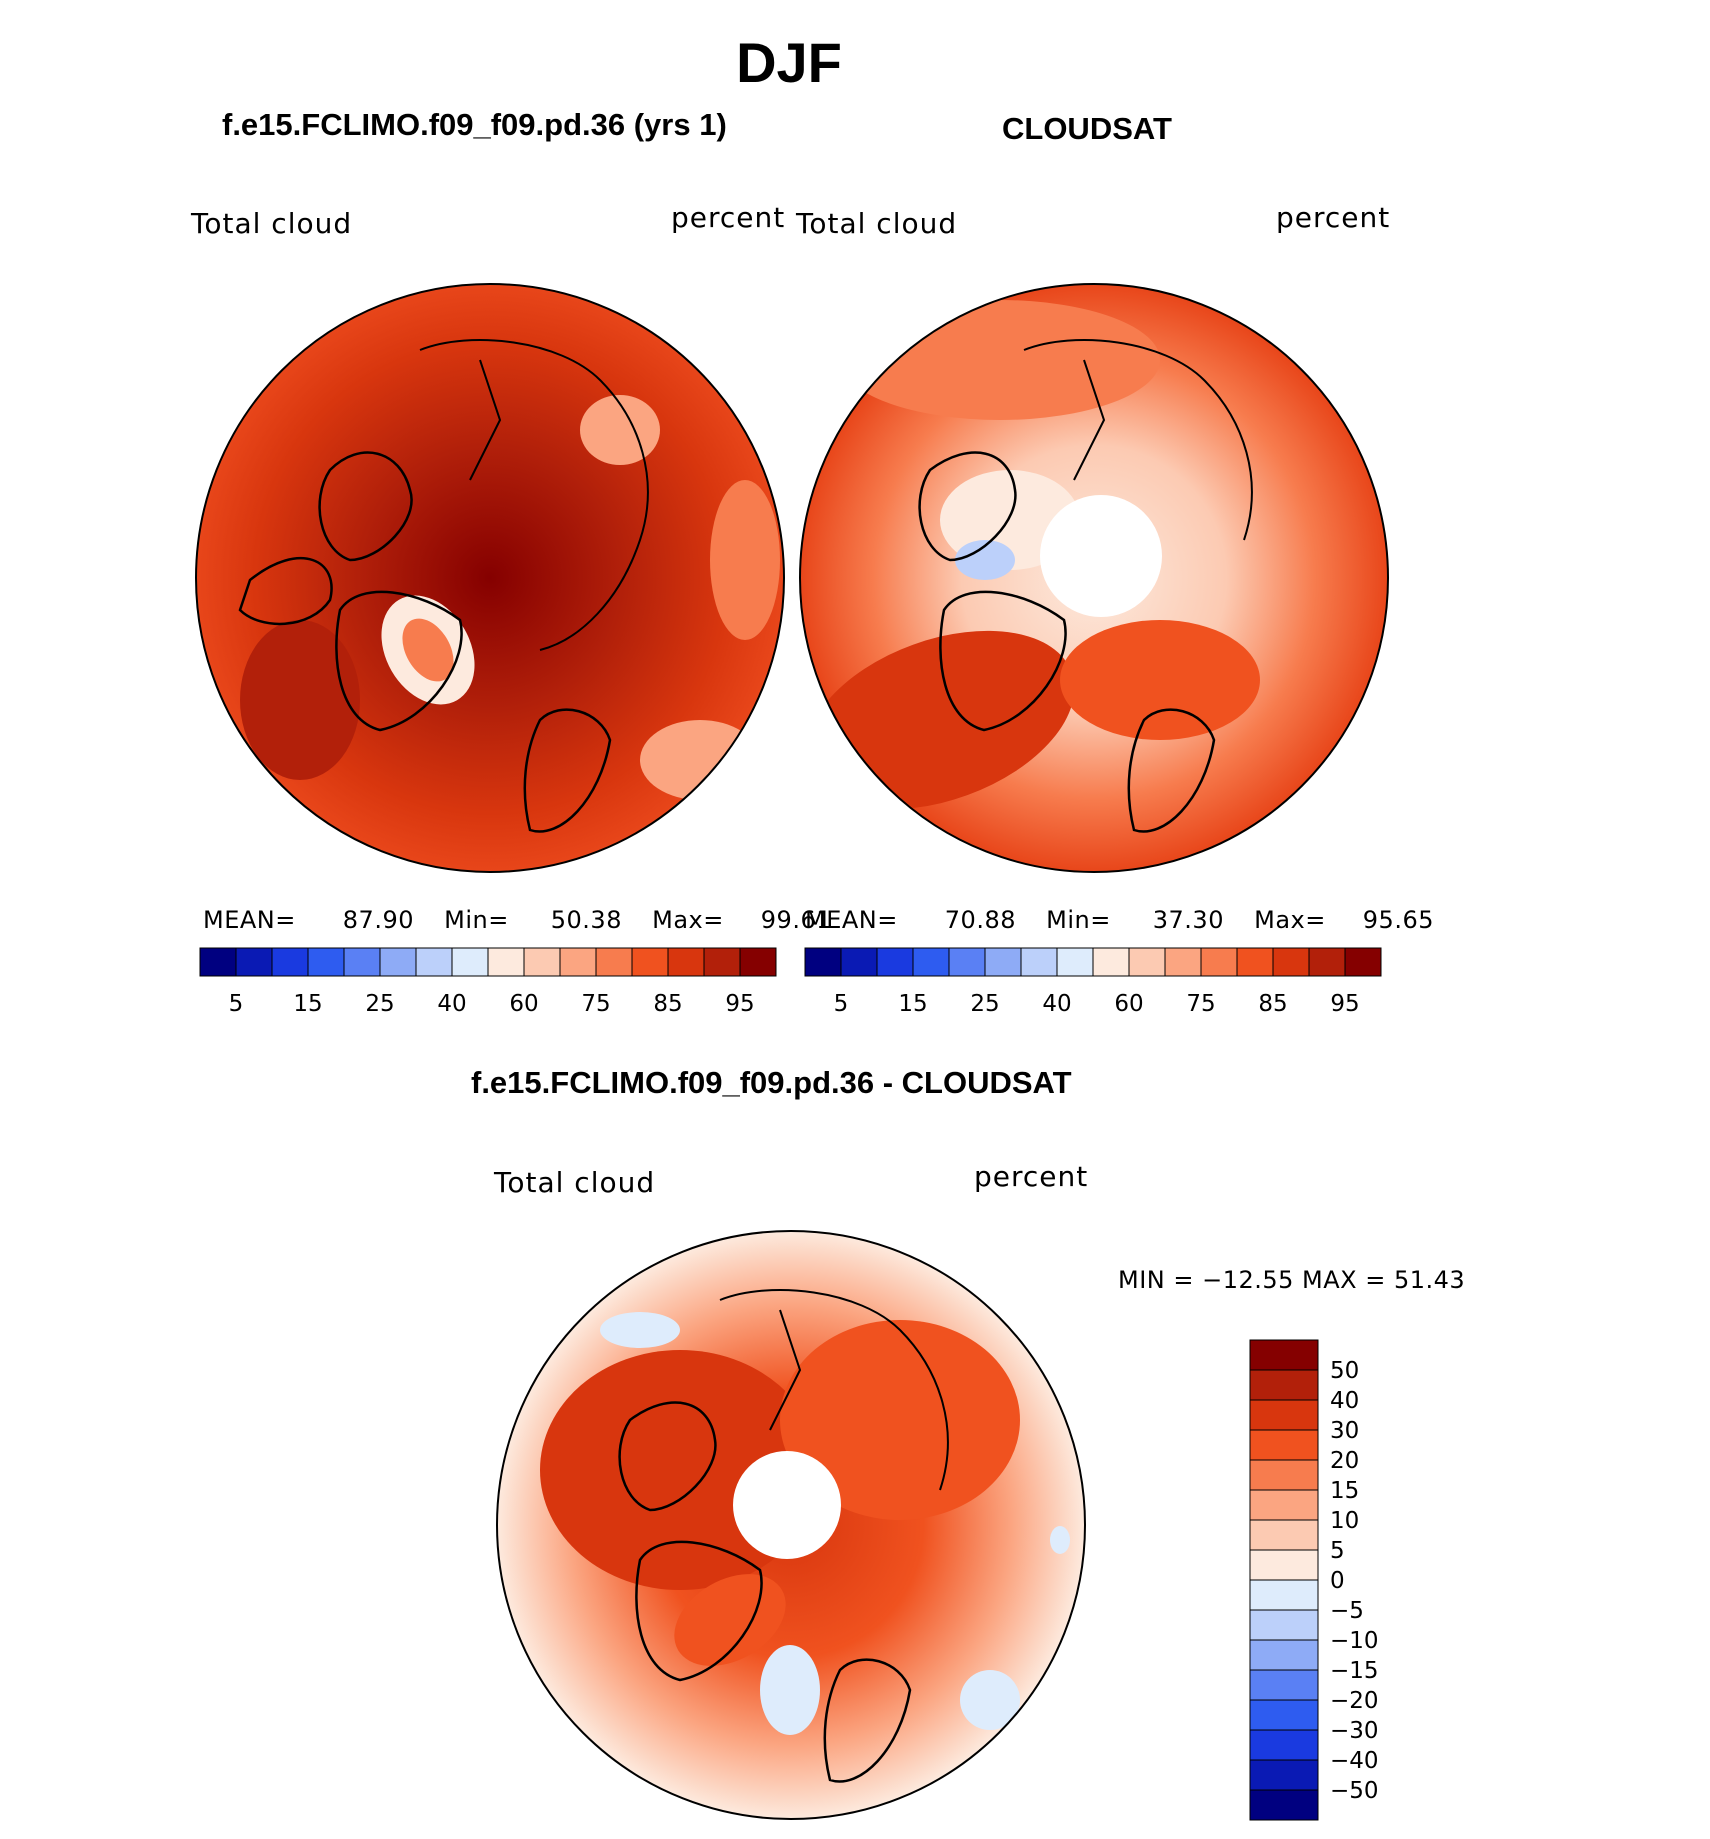 The height and width of the screenshot is (1839, 1710). Describe the element at coordinates (379, 1004) in the screenshot. I see `model-colorbar-tick-label: 25` at that location.